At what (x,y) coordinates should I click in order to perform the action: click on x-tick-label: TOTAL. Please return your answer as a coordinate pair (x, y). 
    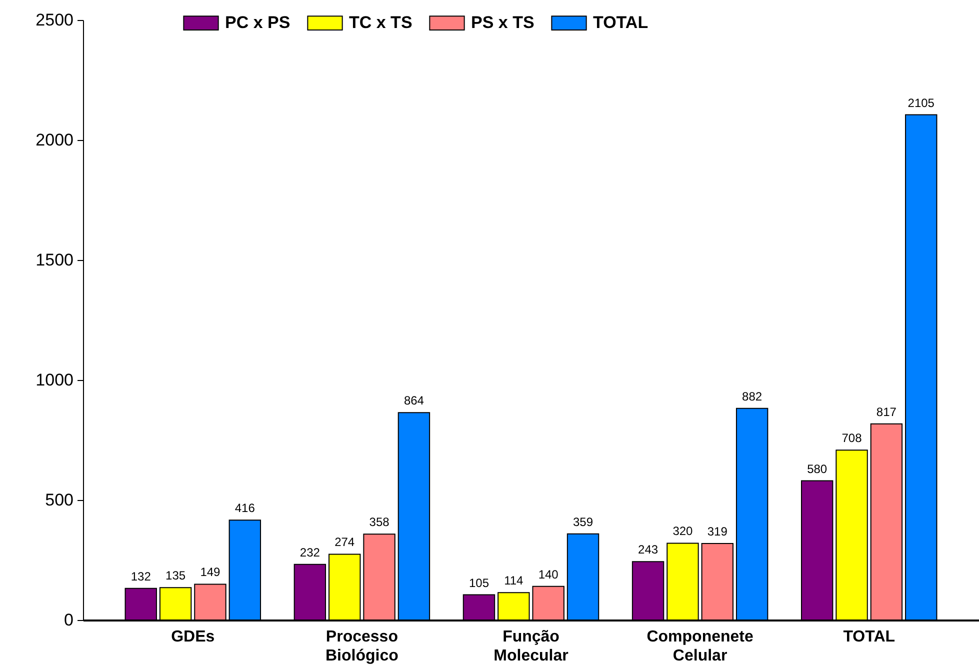
    Looking at the image, I should click on (869, 637).